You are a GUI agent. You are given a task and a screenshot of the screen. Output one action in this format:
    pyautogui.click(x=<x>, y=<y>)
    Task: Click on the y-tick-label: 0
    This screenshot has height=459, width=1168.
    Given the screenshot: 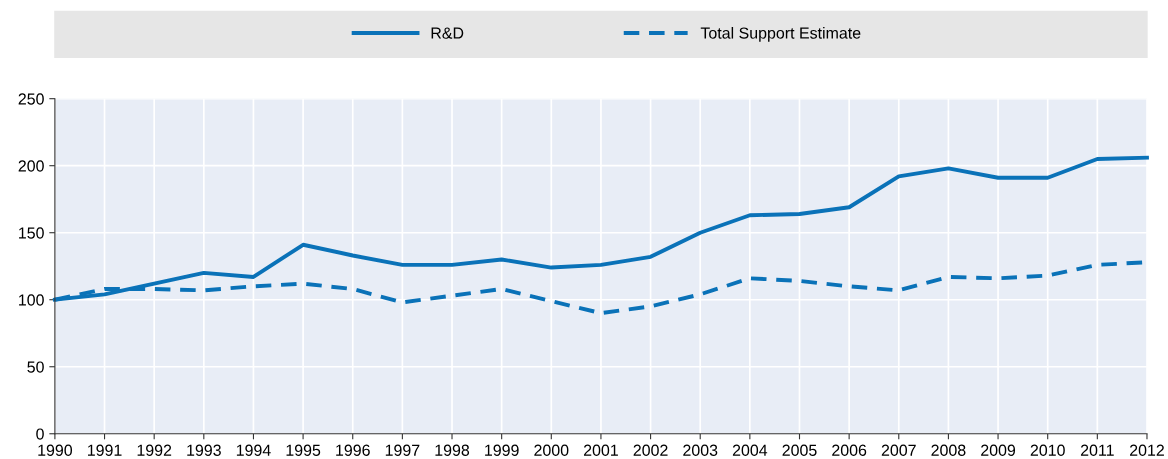 What is the action you would take?
    pyautogui.click(x=40, y=434)
    